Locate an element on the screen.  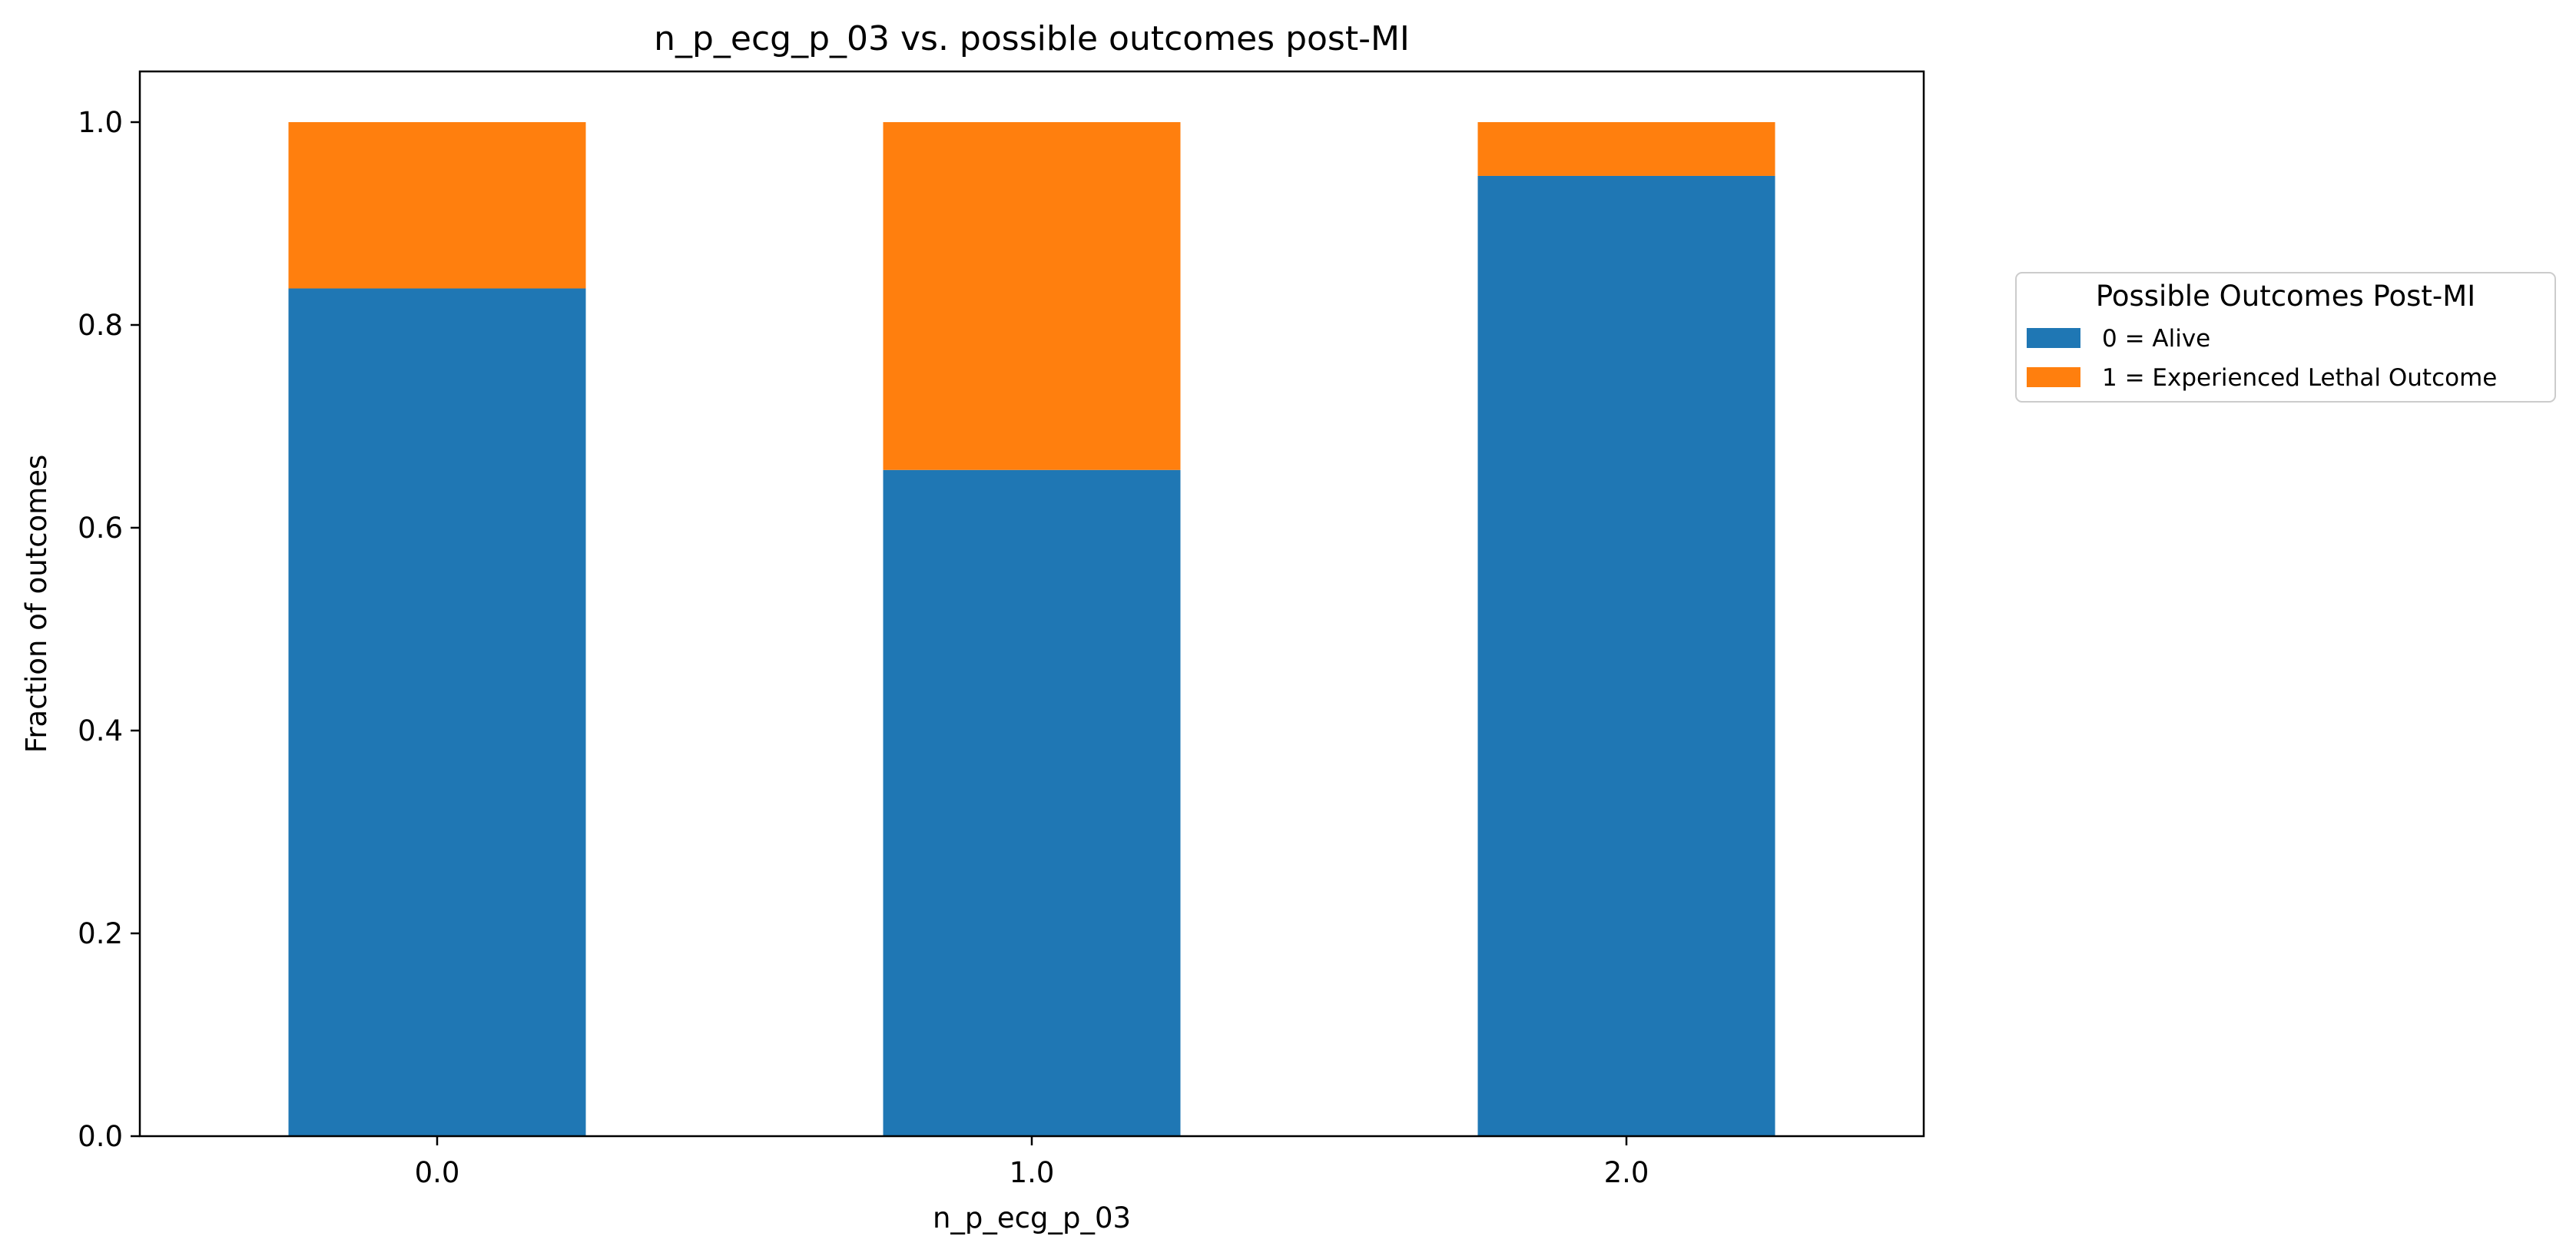
legend-frame is located at coordinates (2285, 337).